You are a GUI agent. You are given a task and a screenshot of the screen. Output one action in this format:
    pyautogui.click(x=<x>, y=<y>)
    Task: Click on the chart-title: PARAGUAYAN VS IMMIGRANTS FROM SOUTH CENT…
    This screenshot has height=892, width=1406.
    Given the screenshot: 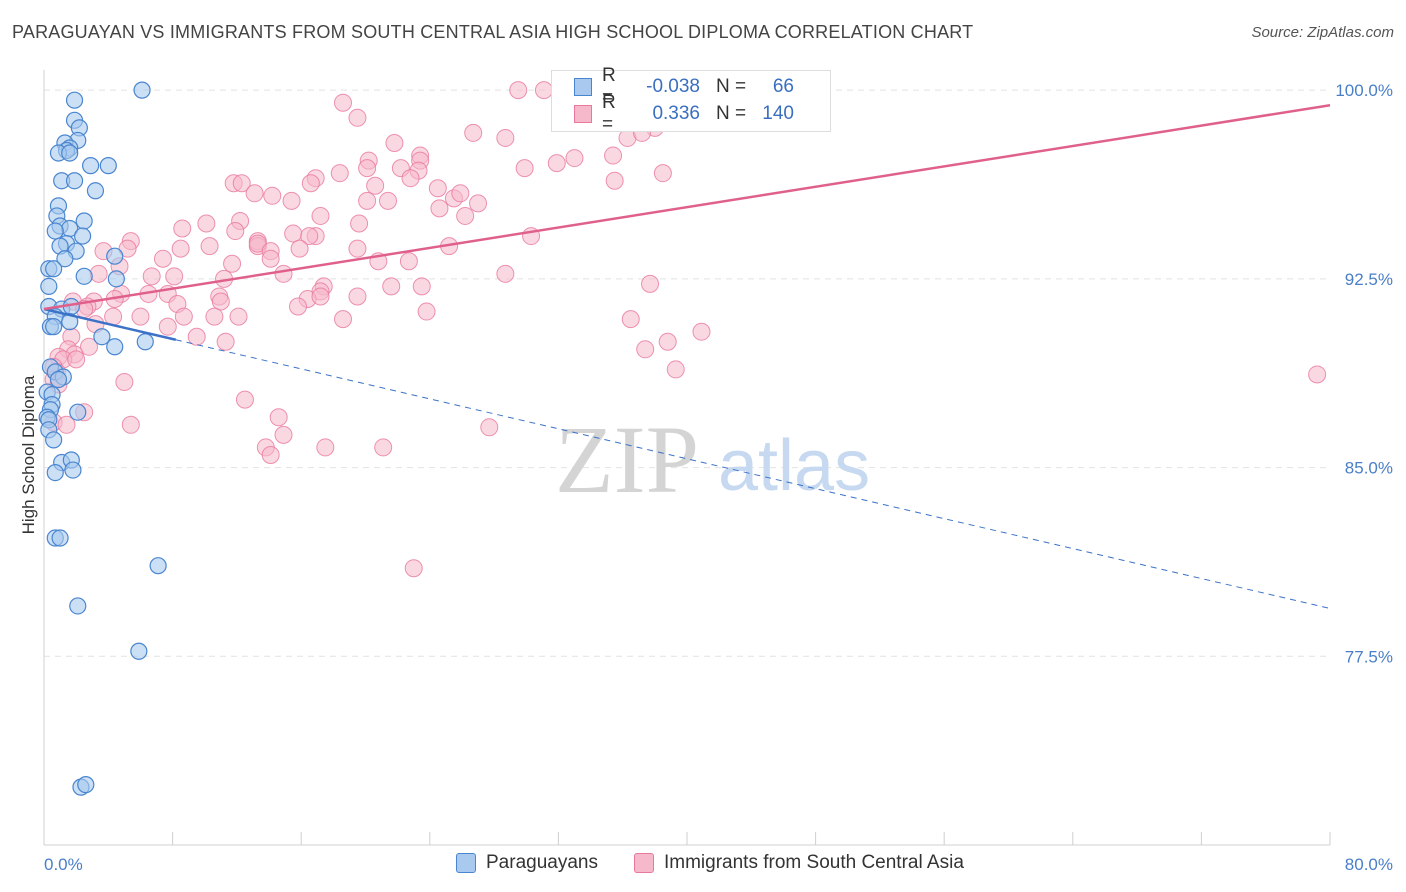 What is the action you would take?
    pyautogui.click(x=493, y=32)
    